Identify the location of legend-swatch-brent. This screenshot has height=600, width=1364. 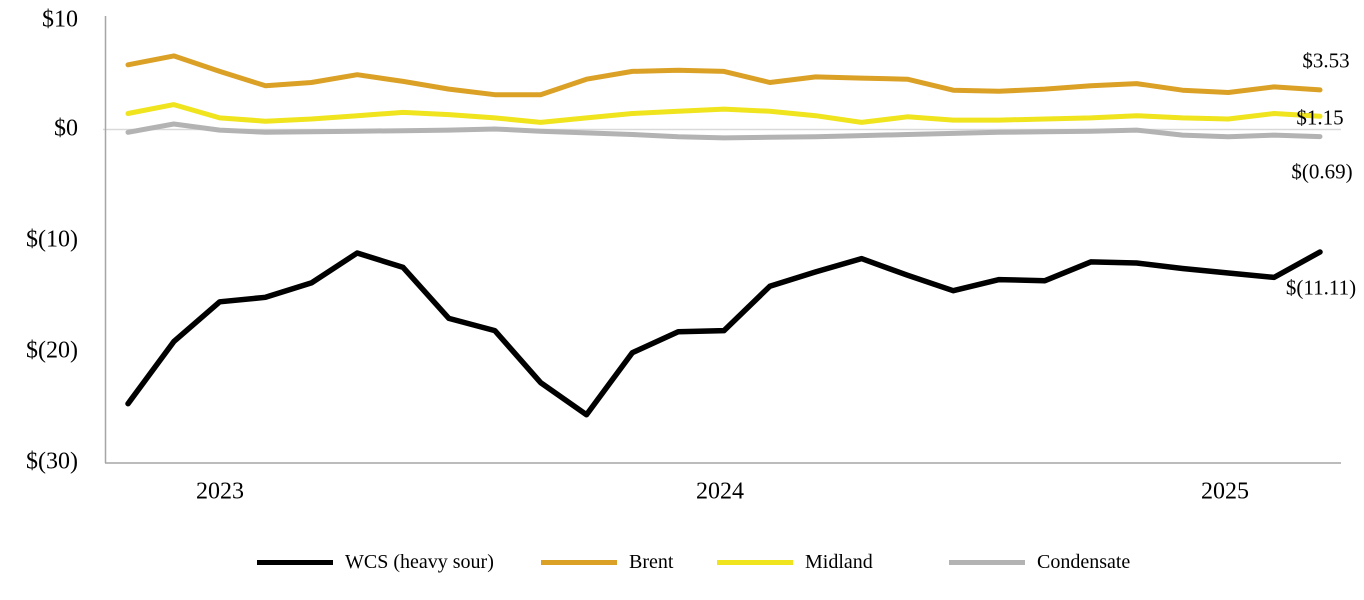
(579, 562).